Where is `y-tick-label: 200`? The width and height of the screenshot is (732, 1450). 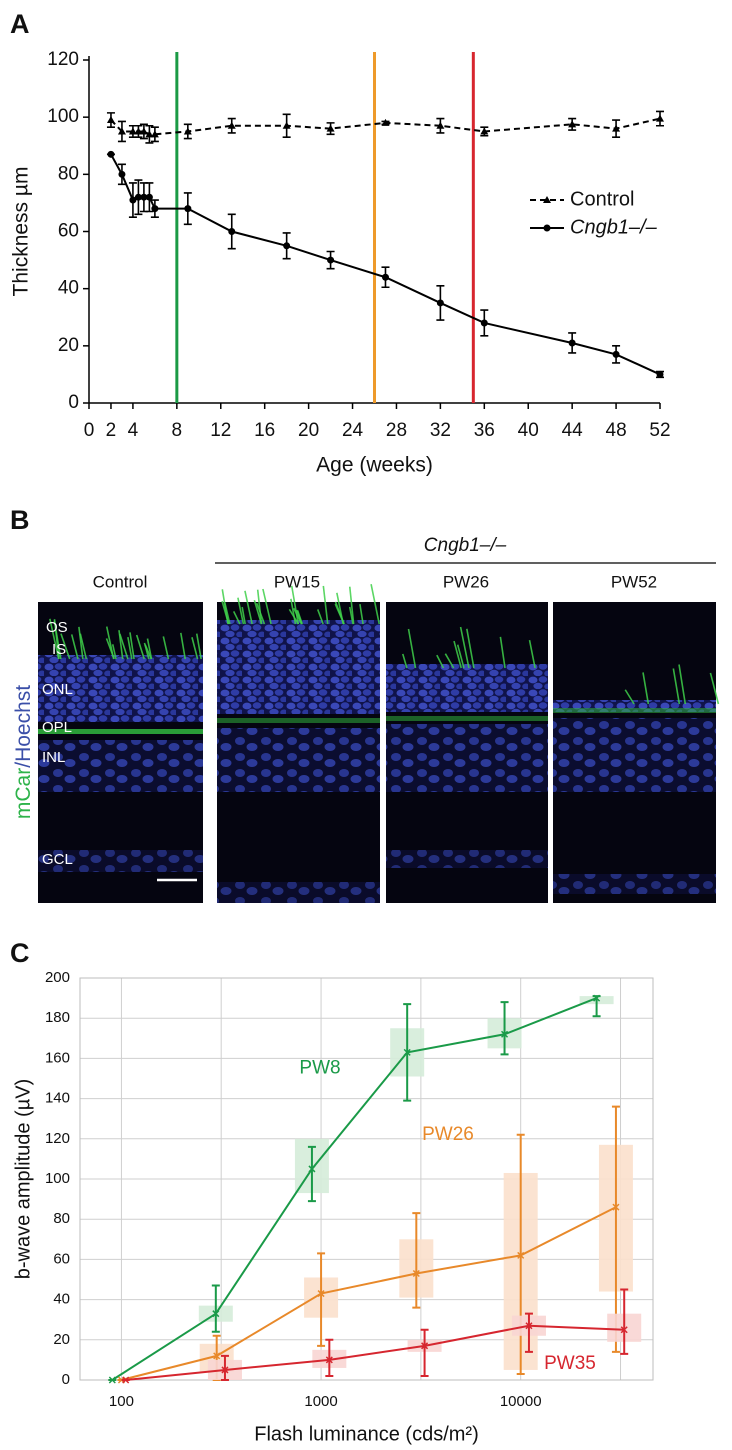
y-tick-label: 200 is located at coordinates (57, 977).